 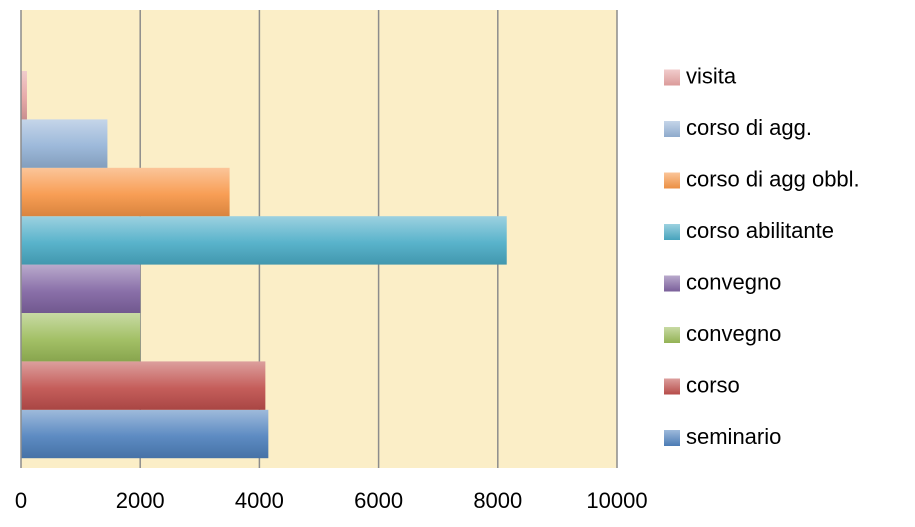 What do you see at coordinates (616, 500) in the screenshot?
I see `x-tick-label: 10000` at bounding box center [616, 500].